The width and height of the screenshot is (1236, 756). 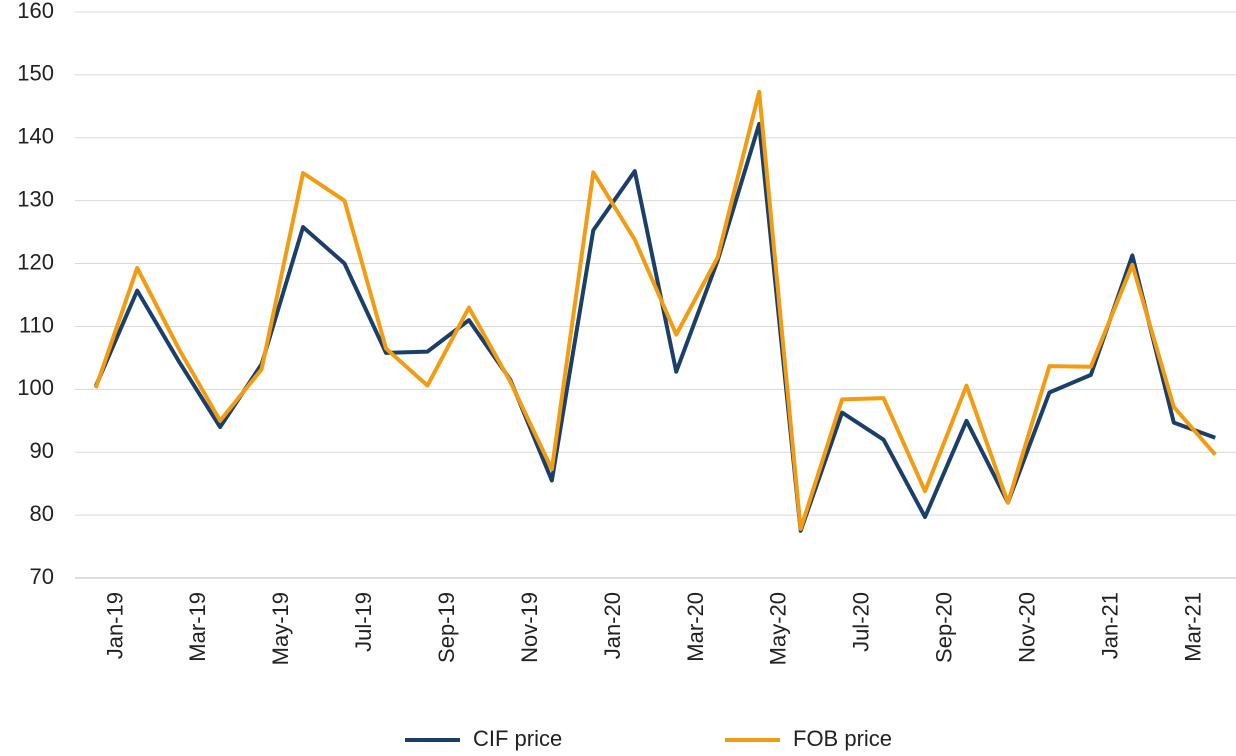 What do you see at coordinates (114, 625) in the screenshot?
I see `x-tick-label: Jan-19` at bounding box center [114, 625].